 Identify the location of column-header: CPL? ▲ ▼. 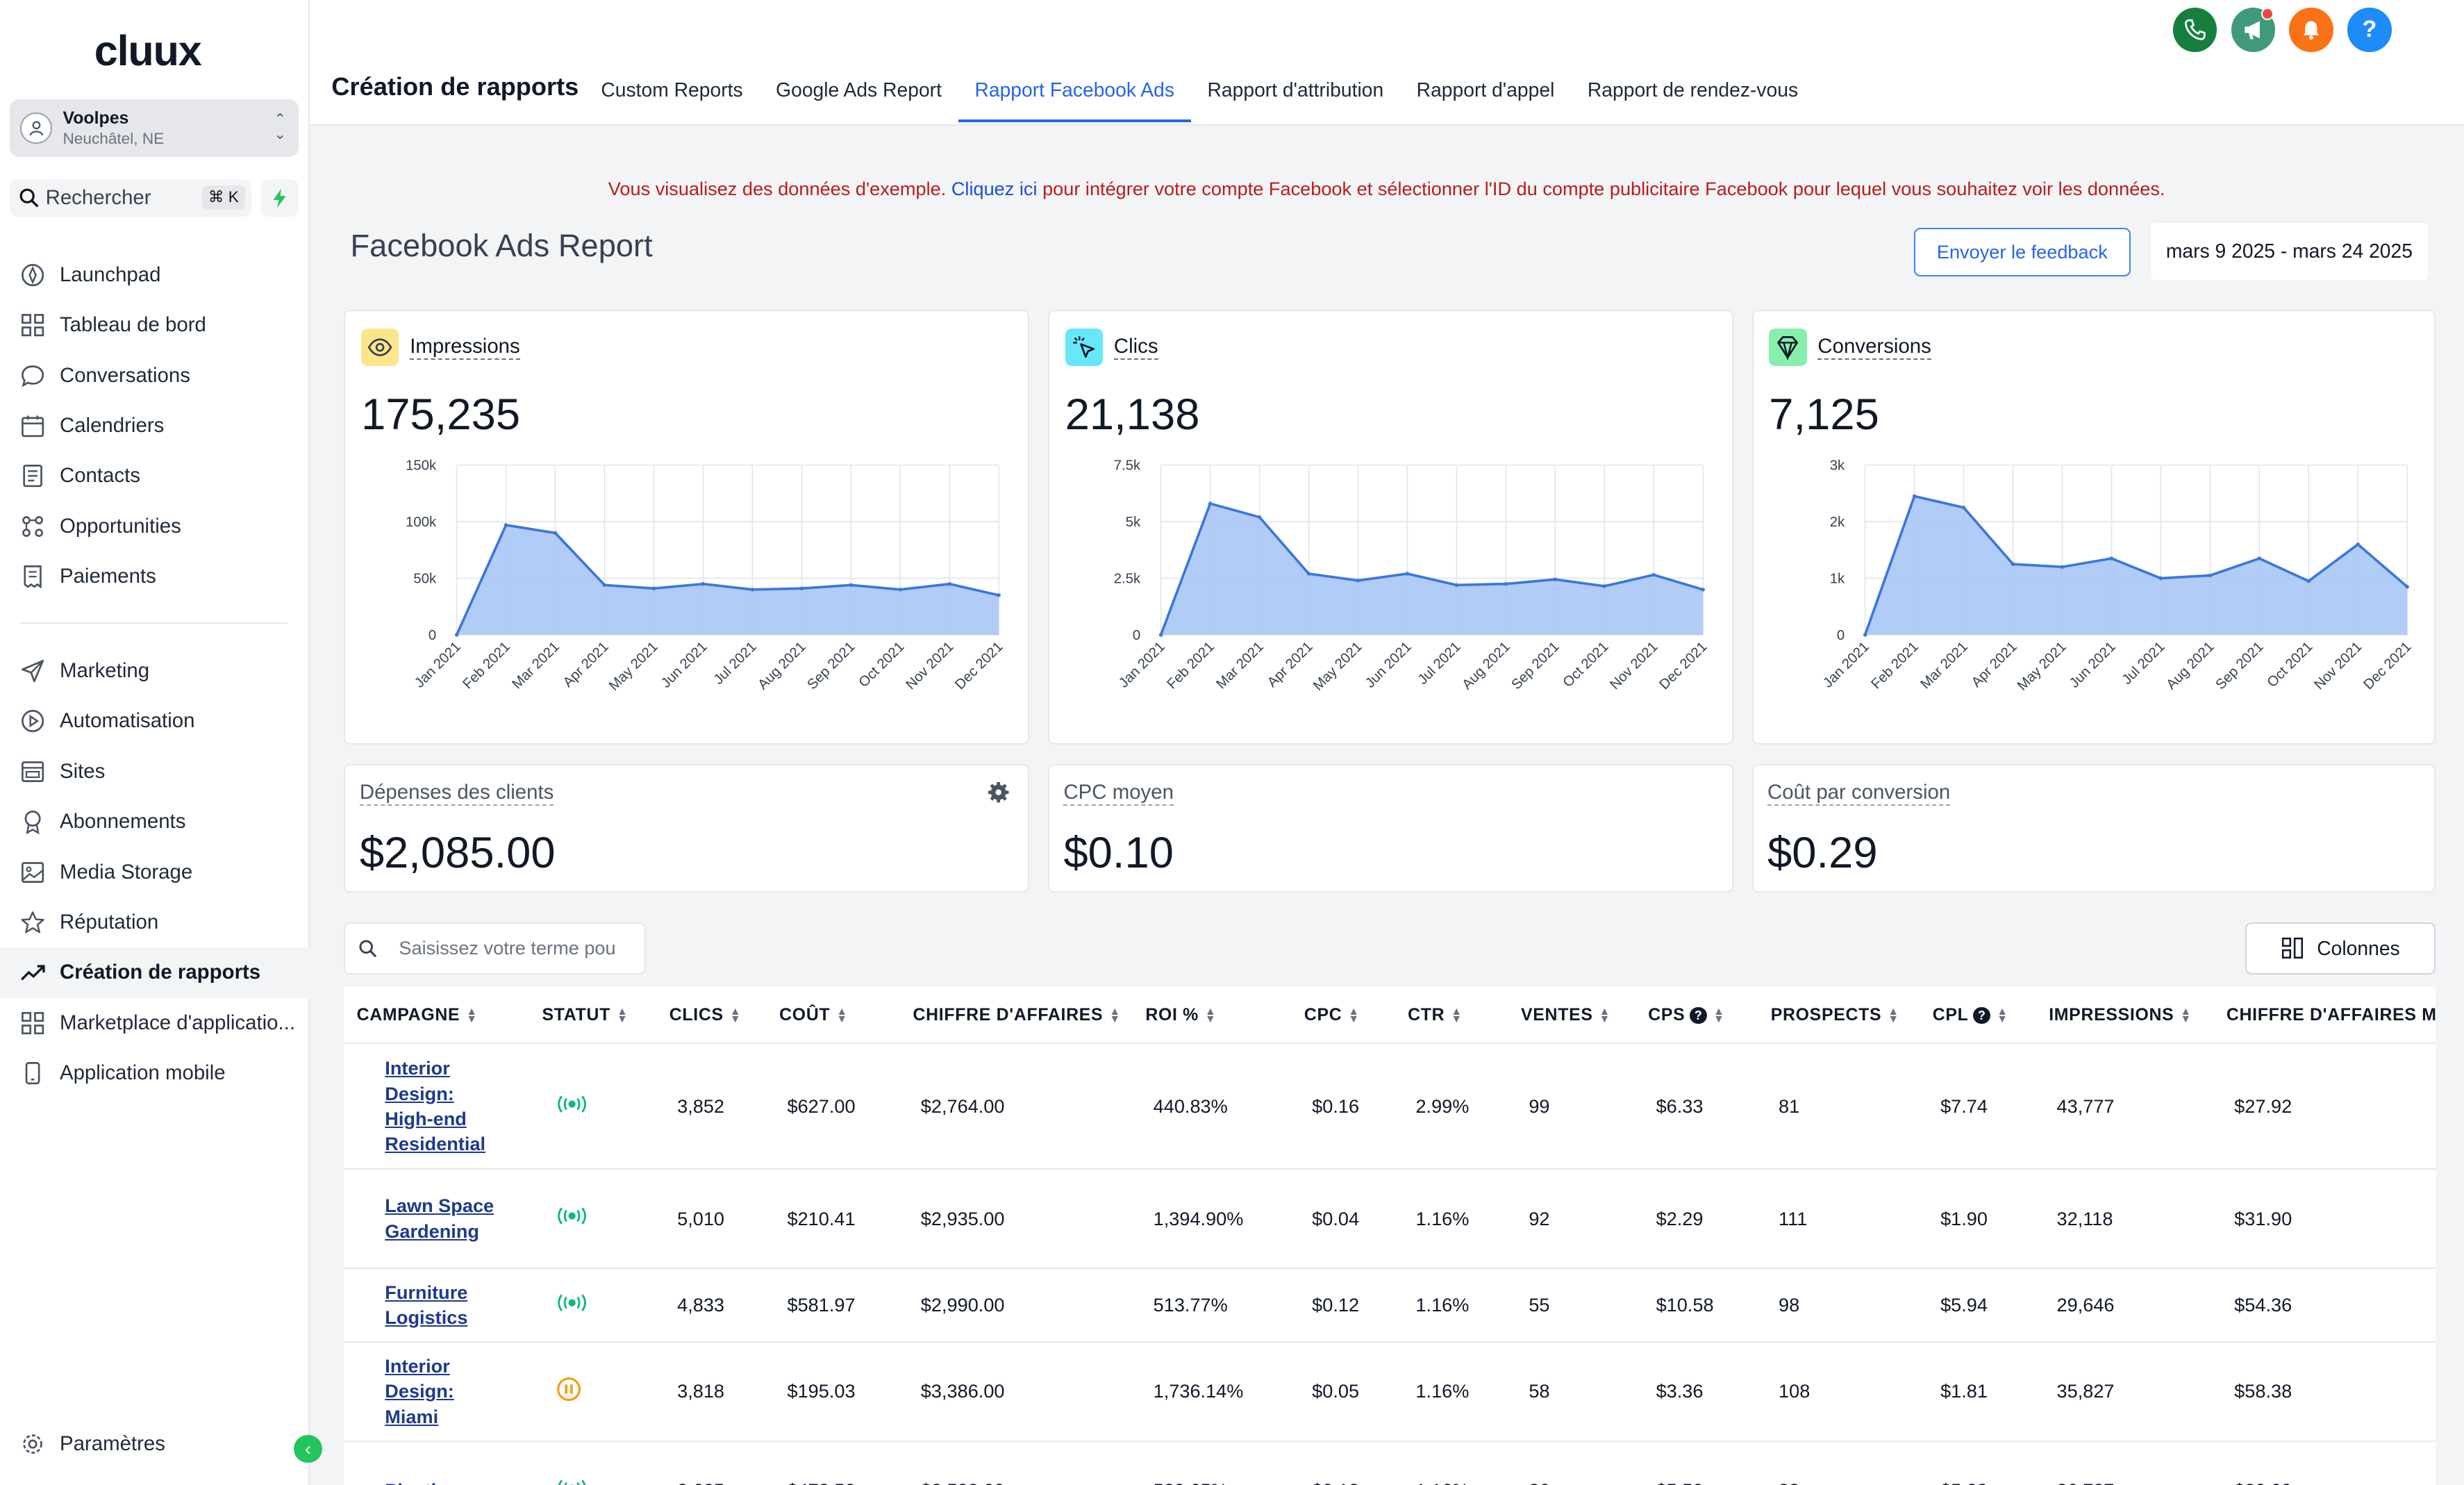
(1978, 1015).